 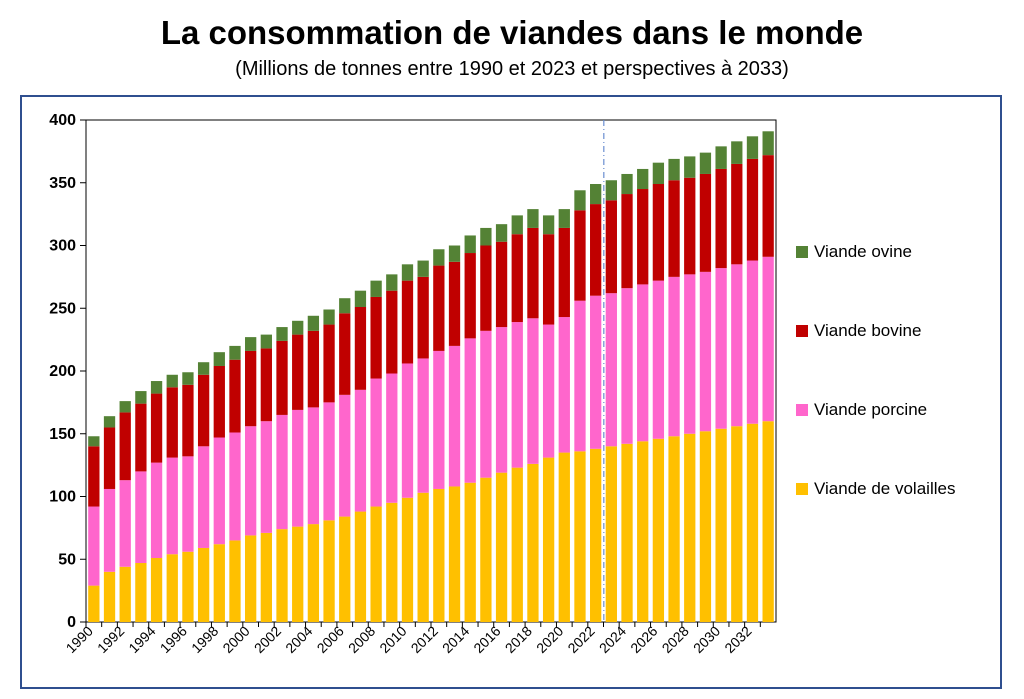 What do you see at coordinates (62, 246) in the screenshot?
I see `y-tick-label: 300` at bounding box center [62, 246].